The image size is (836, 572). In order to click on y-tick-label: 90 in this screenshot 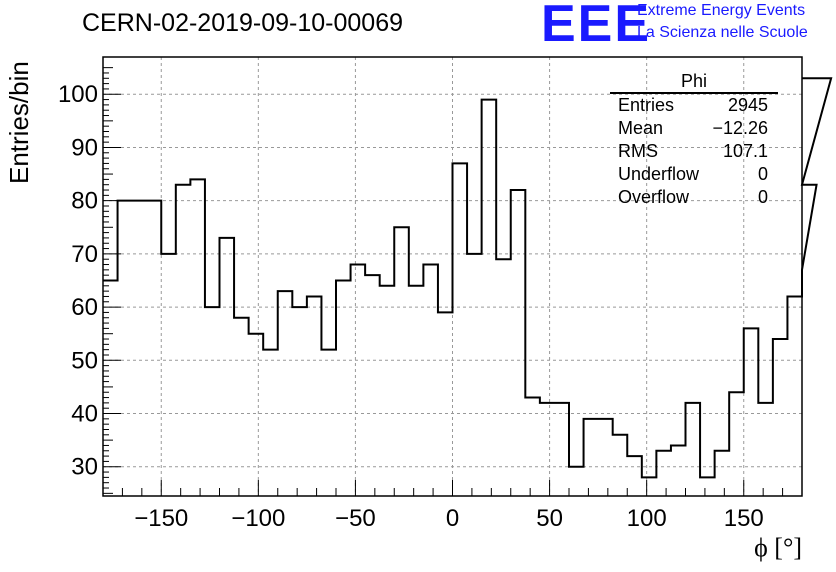, I will do `click(84, 147)`.